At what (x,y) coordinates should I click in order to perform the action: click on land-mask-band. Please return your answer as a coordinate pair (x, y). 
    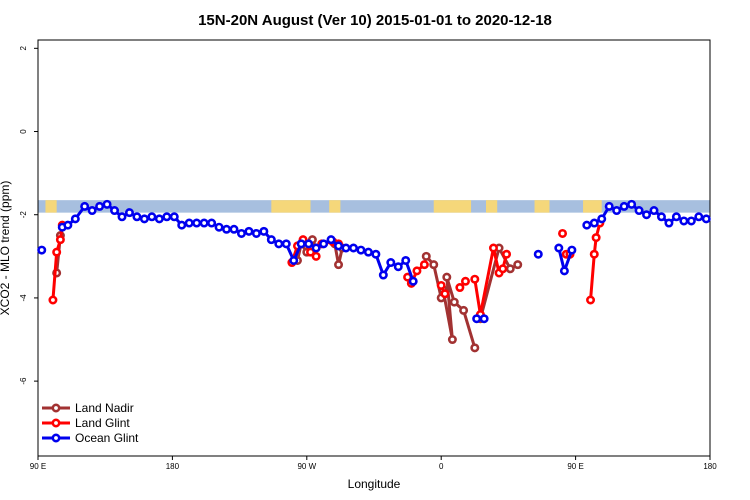
    Looking at the image, I should click on (374, 206).